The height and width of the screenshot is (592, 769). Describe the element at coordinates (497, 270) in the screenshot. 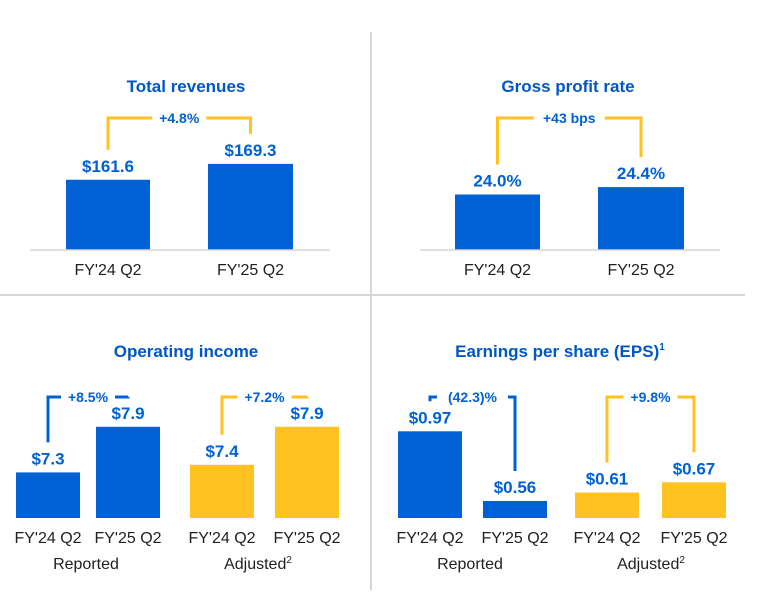

I see `gross-profit-category-label-1: FY'24 Q2` at that location.